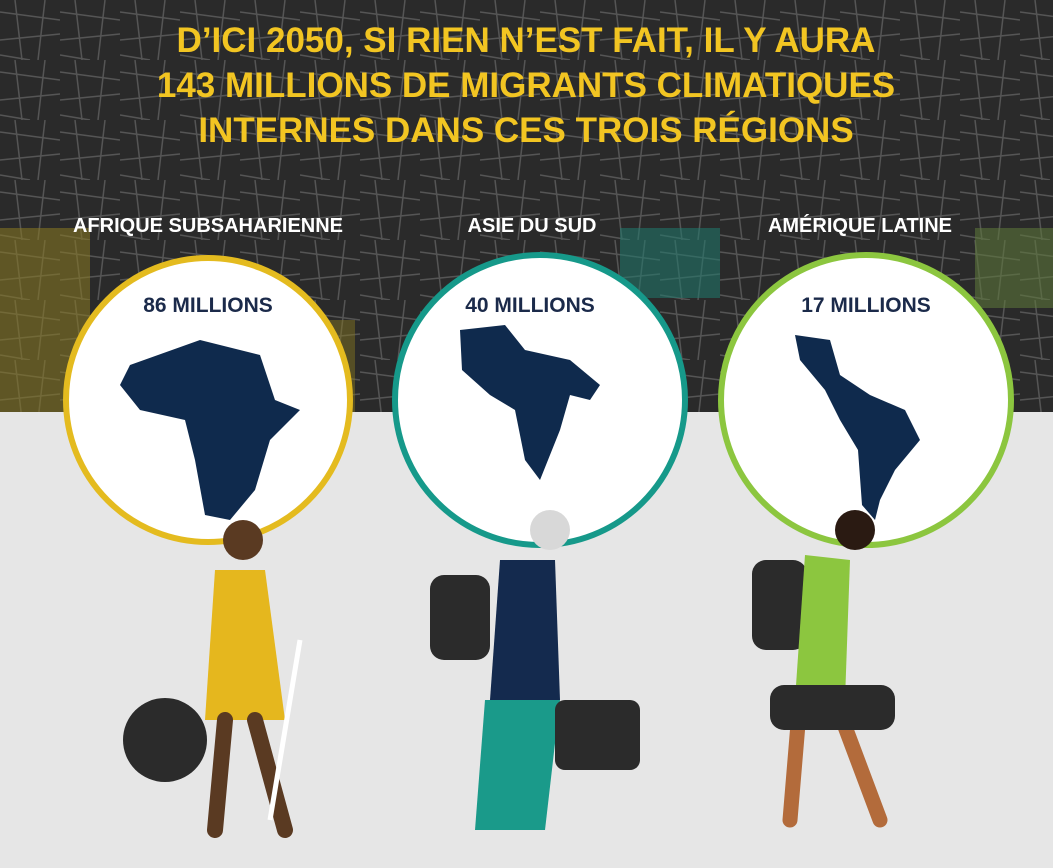 This screenshot has width=1053, height=868. What do you see at coordinates (530, 305) in the screenshot?
I see `region-value: 40 MILLIONS` at bounding box center [530, 305].